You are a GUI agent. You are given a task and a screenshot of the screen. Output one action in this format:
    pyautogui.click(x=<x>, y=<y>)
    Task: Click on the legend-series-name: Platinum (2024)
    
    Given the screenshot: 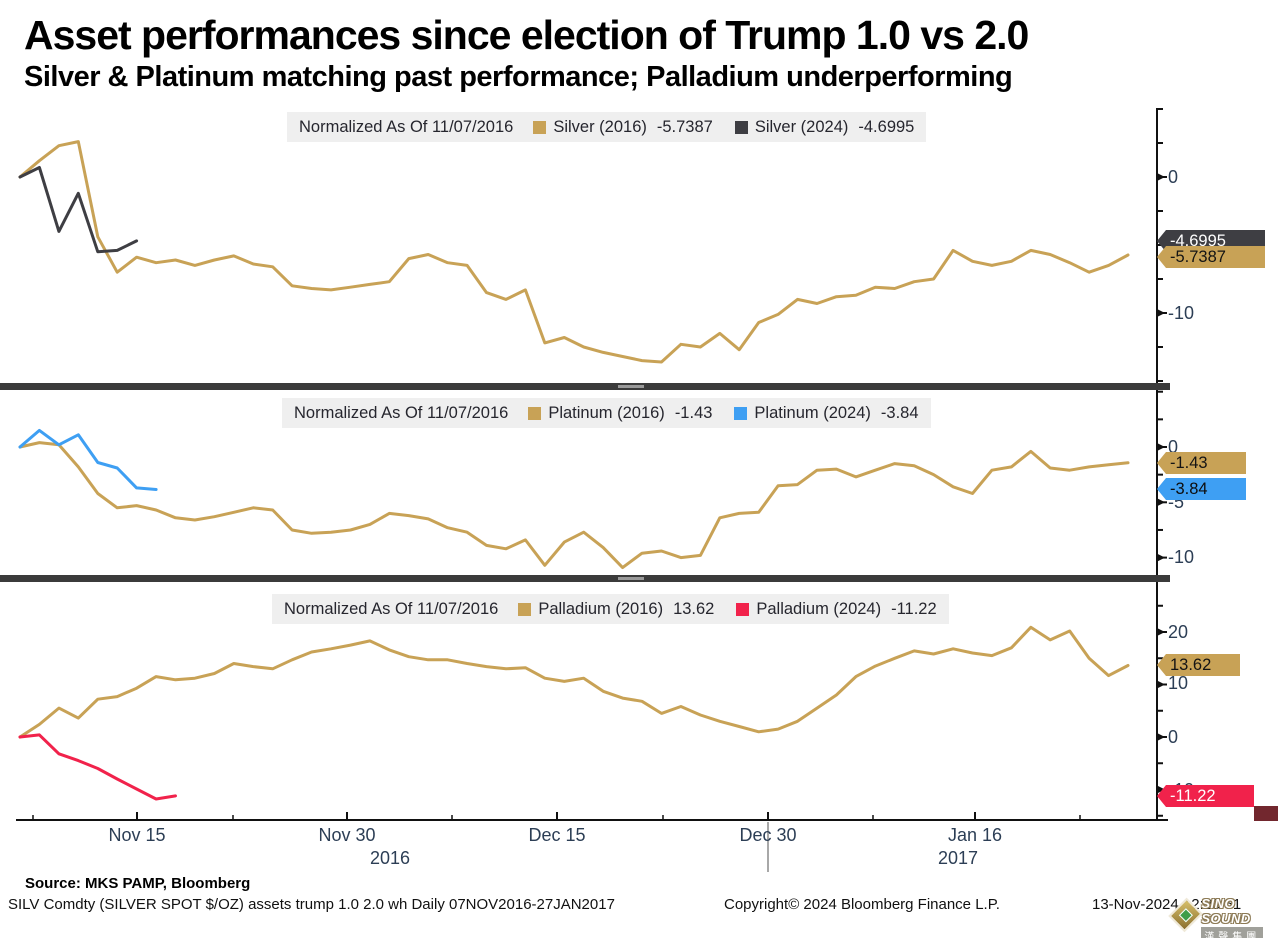 What is the action you would take?
    pyautogui.click(x=812, y=412)
    